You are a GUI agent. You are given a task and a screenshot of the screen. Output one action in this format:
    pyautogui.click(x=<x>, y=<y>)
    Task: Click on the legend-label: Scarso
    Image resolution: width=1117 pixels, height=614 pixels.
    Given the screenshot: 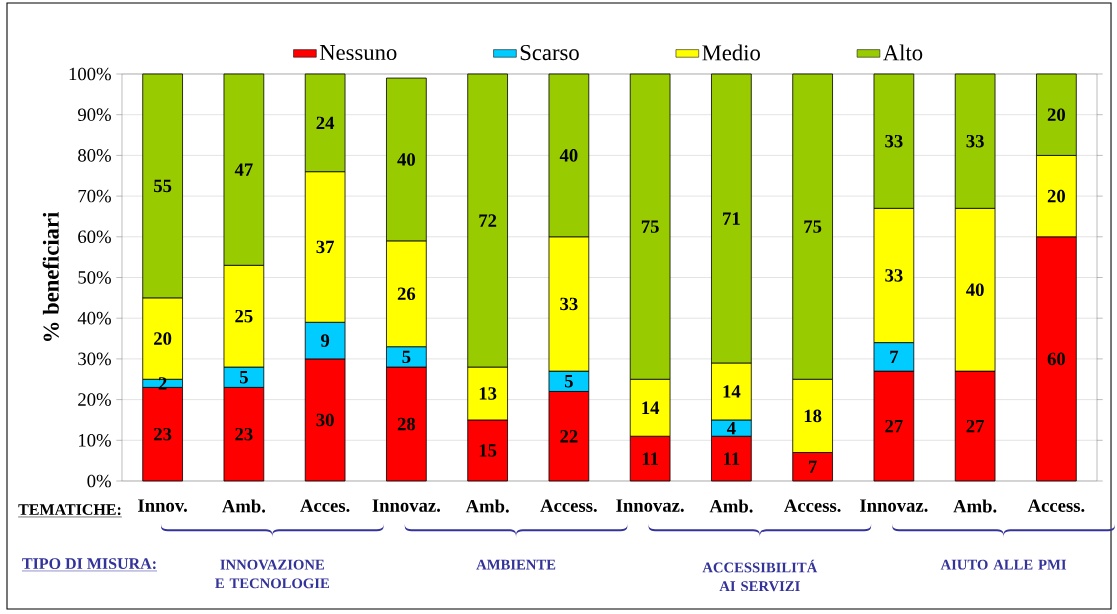 What is the action you would take?
    pyautogui.click(x=549, y=52)
    